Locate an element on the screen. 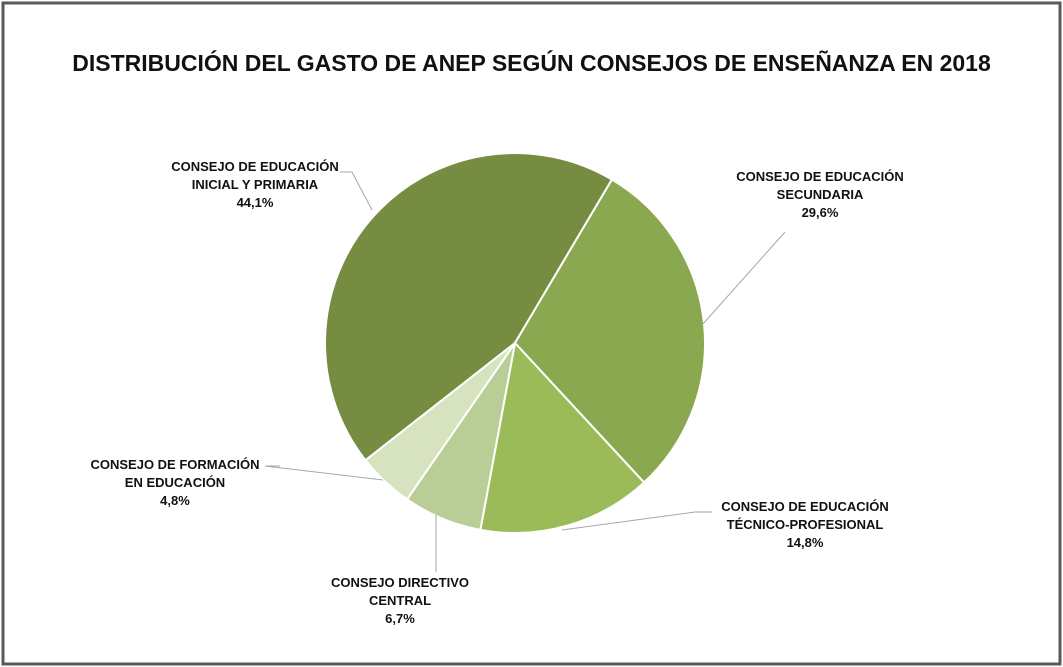 The height and width of the screenshot is (667, 1063). category-label: CONSEJO DE FORMACIÓN EN EDUCACIÓN is located at coordinates (175, 473).